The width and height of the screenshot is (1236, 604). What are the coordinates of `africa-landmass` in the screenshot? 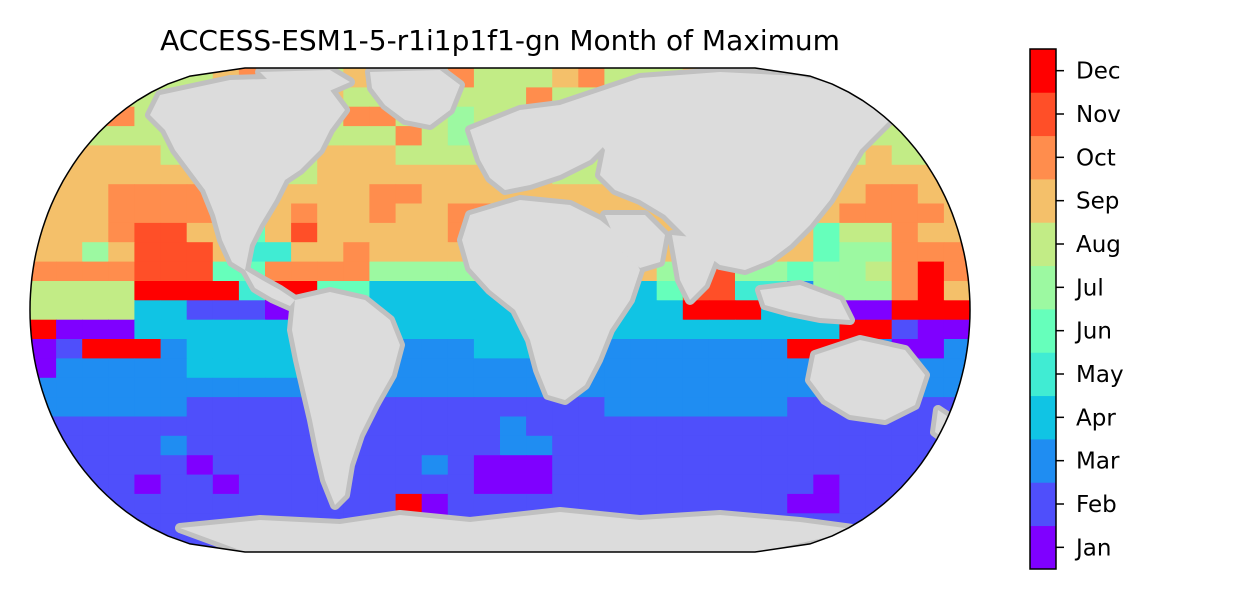 It's located at (551, 300).